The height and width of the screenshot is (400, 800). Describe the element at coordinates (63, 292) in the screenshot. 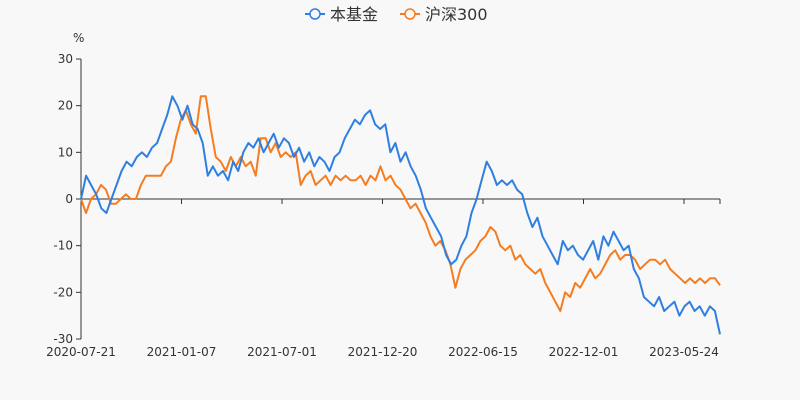

I see `y-tick-label: -20` at that location.